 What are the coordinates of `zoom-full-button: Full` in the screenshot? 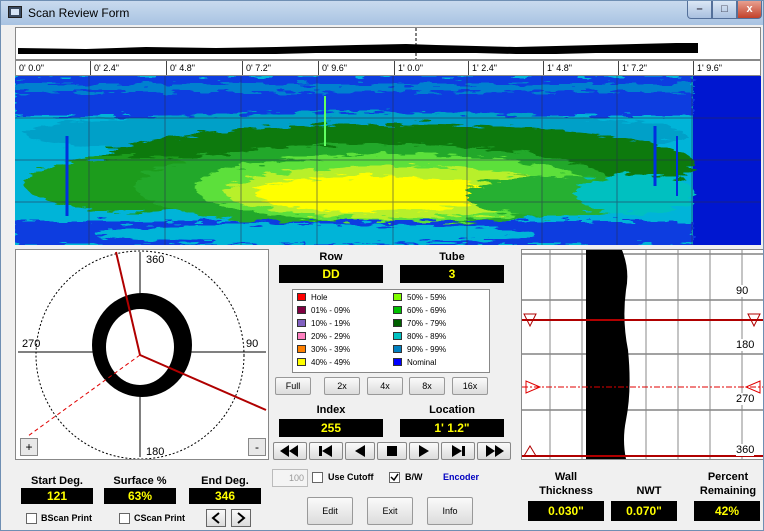 It's located at (293, 386).